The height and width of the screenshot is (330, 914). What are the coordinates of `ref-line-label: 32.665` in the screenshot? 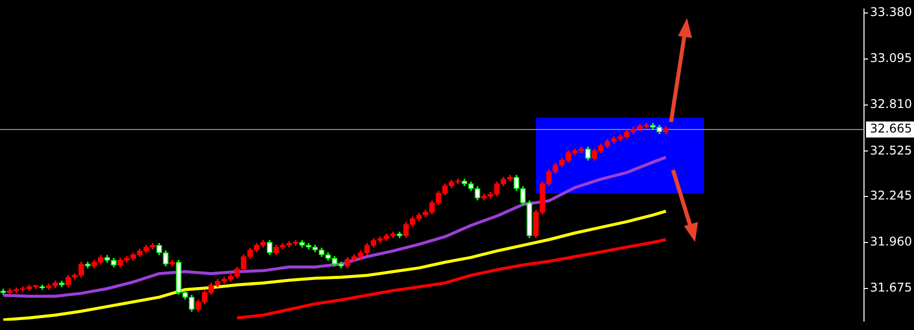 It's located at (891, 129).